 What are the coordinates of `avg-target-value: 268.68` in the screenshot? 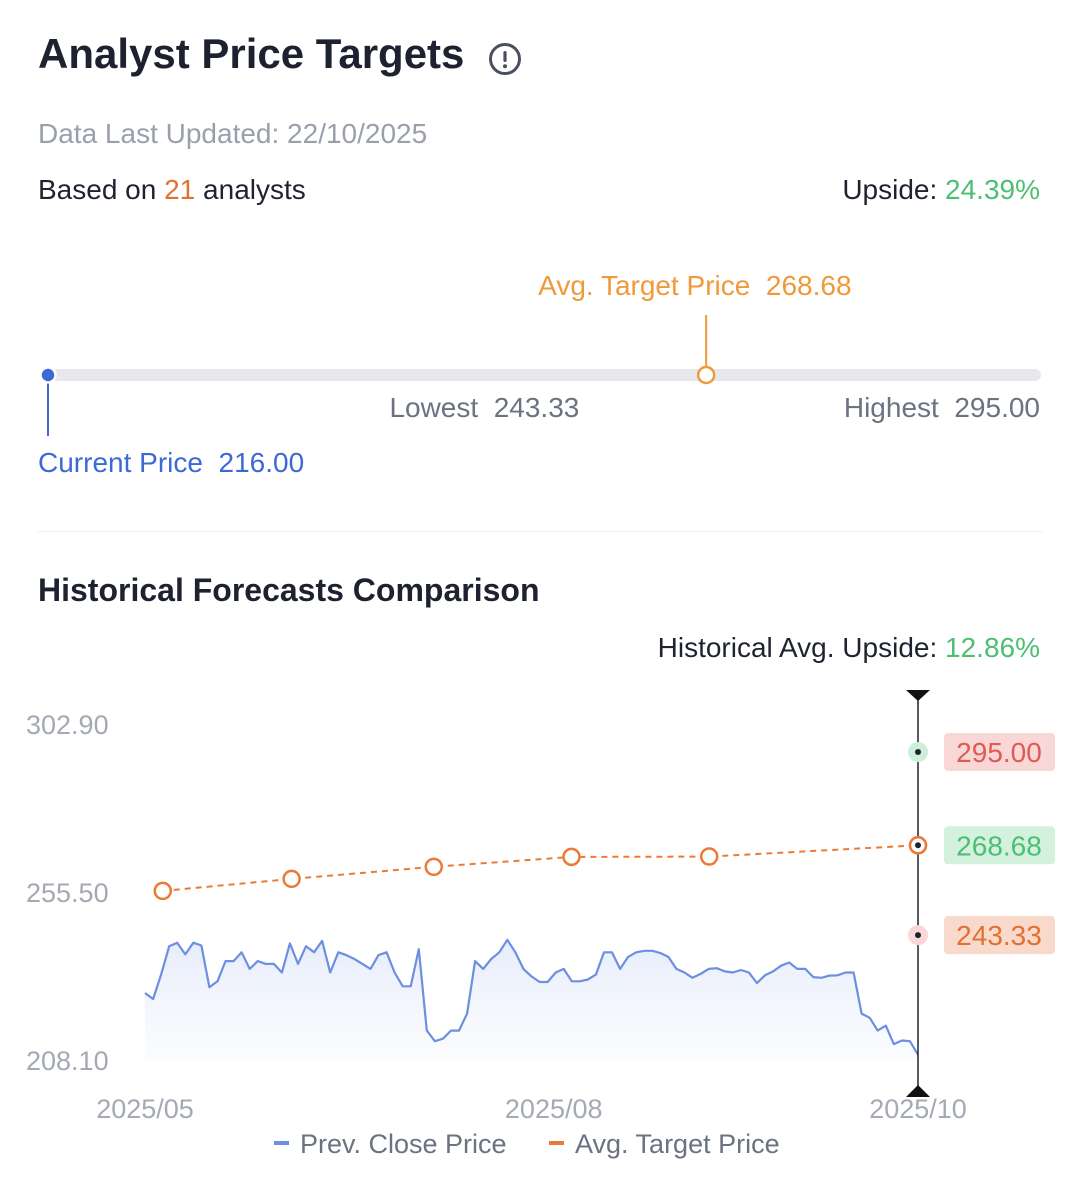 It's located at (808, 285).